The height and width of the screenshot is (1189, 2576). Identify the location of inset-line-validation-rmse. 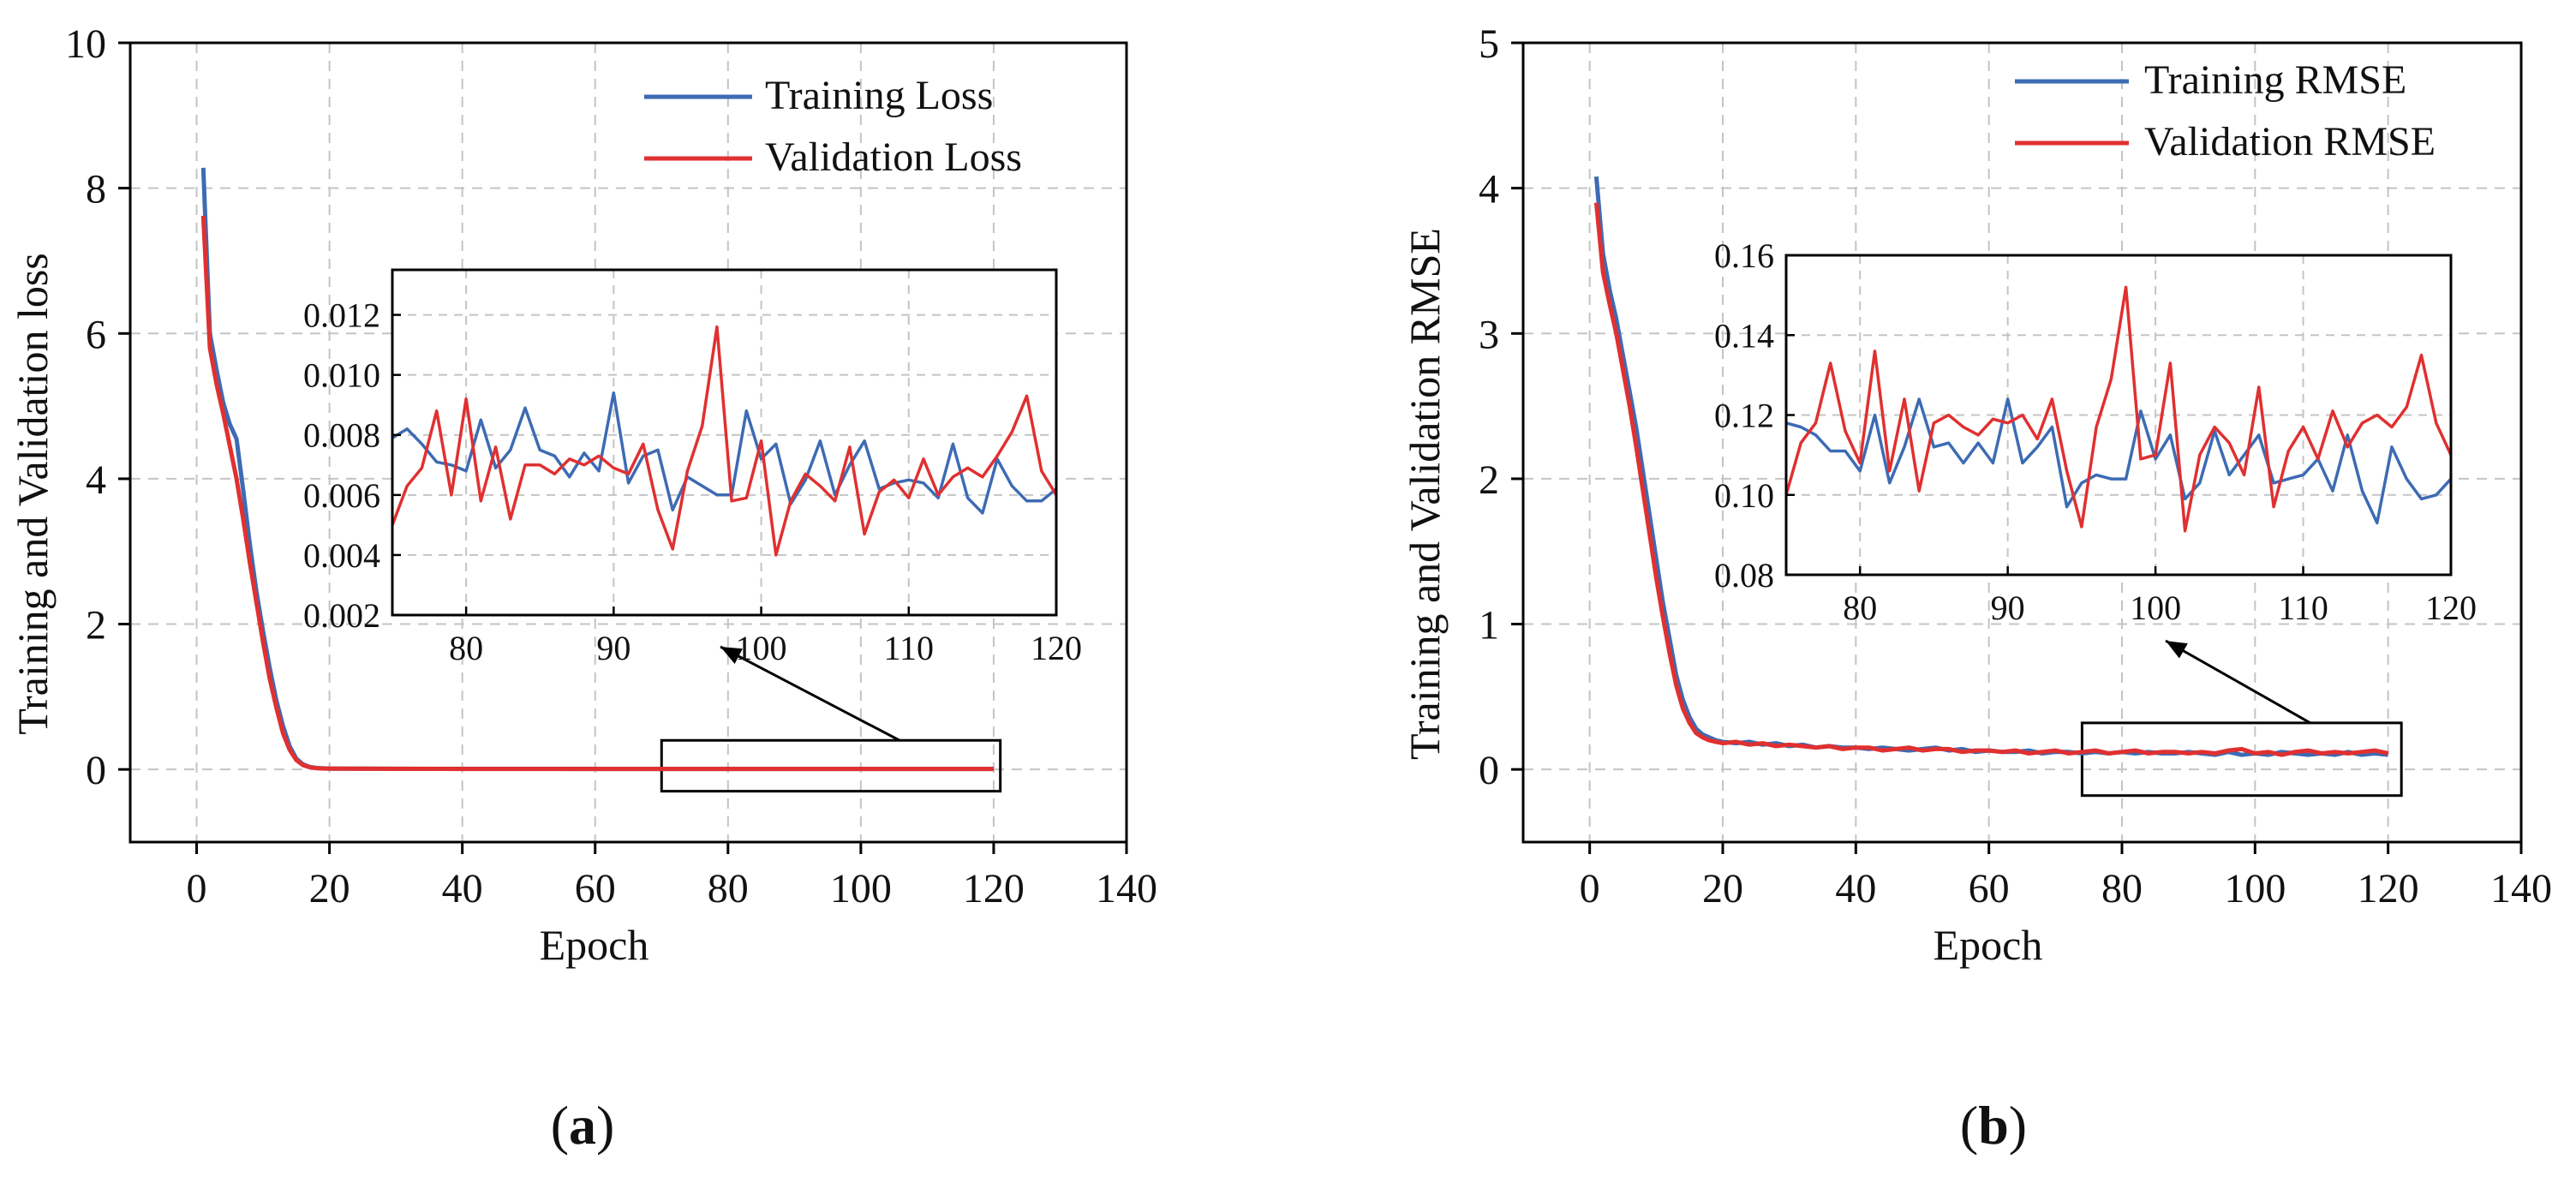
(2119, 409).